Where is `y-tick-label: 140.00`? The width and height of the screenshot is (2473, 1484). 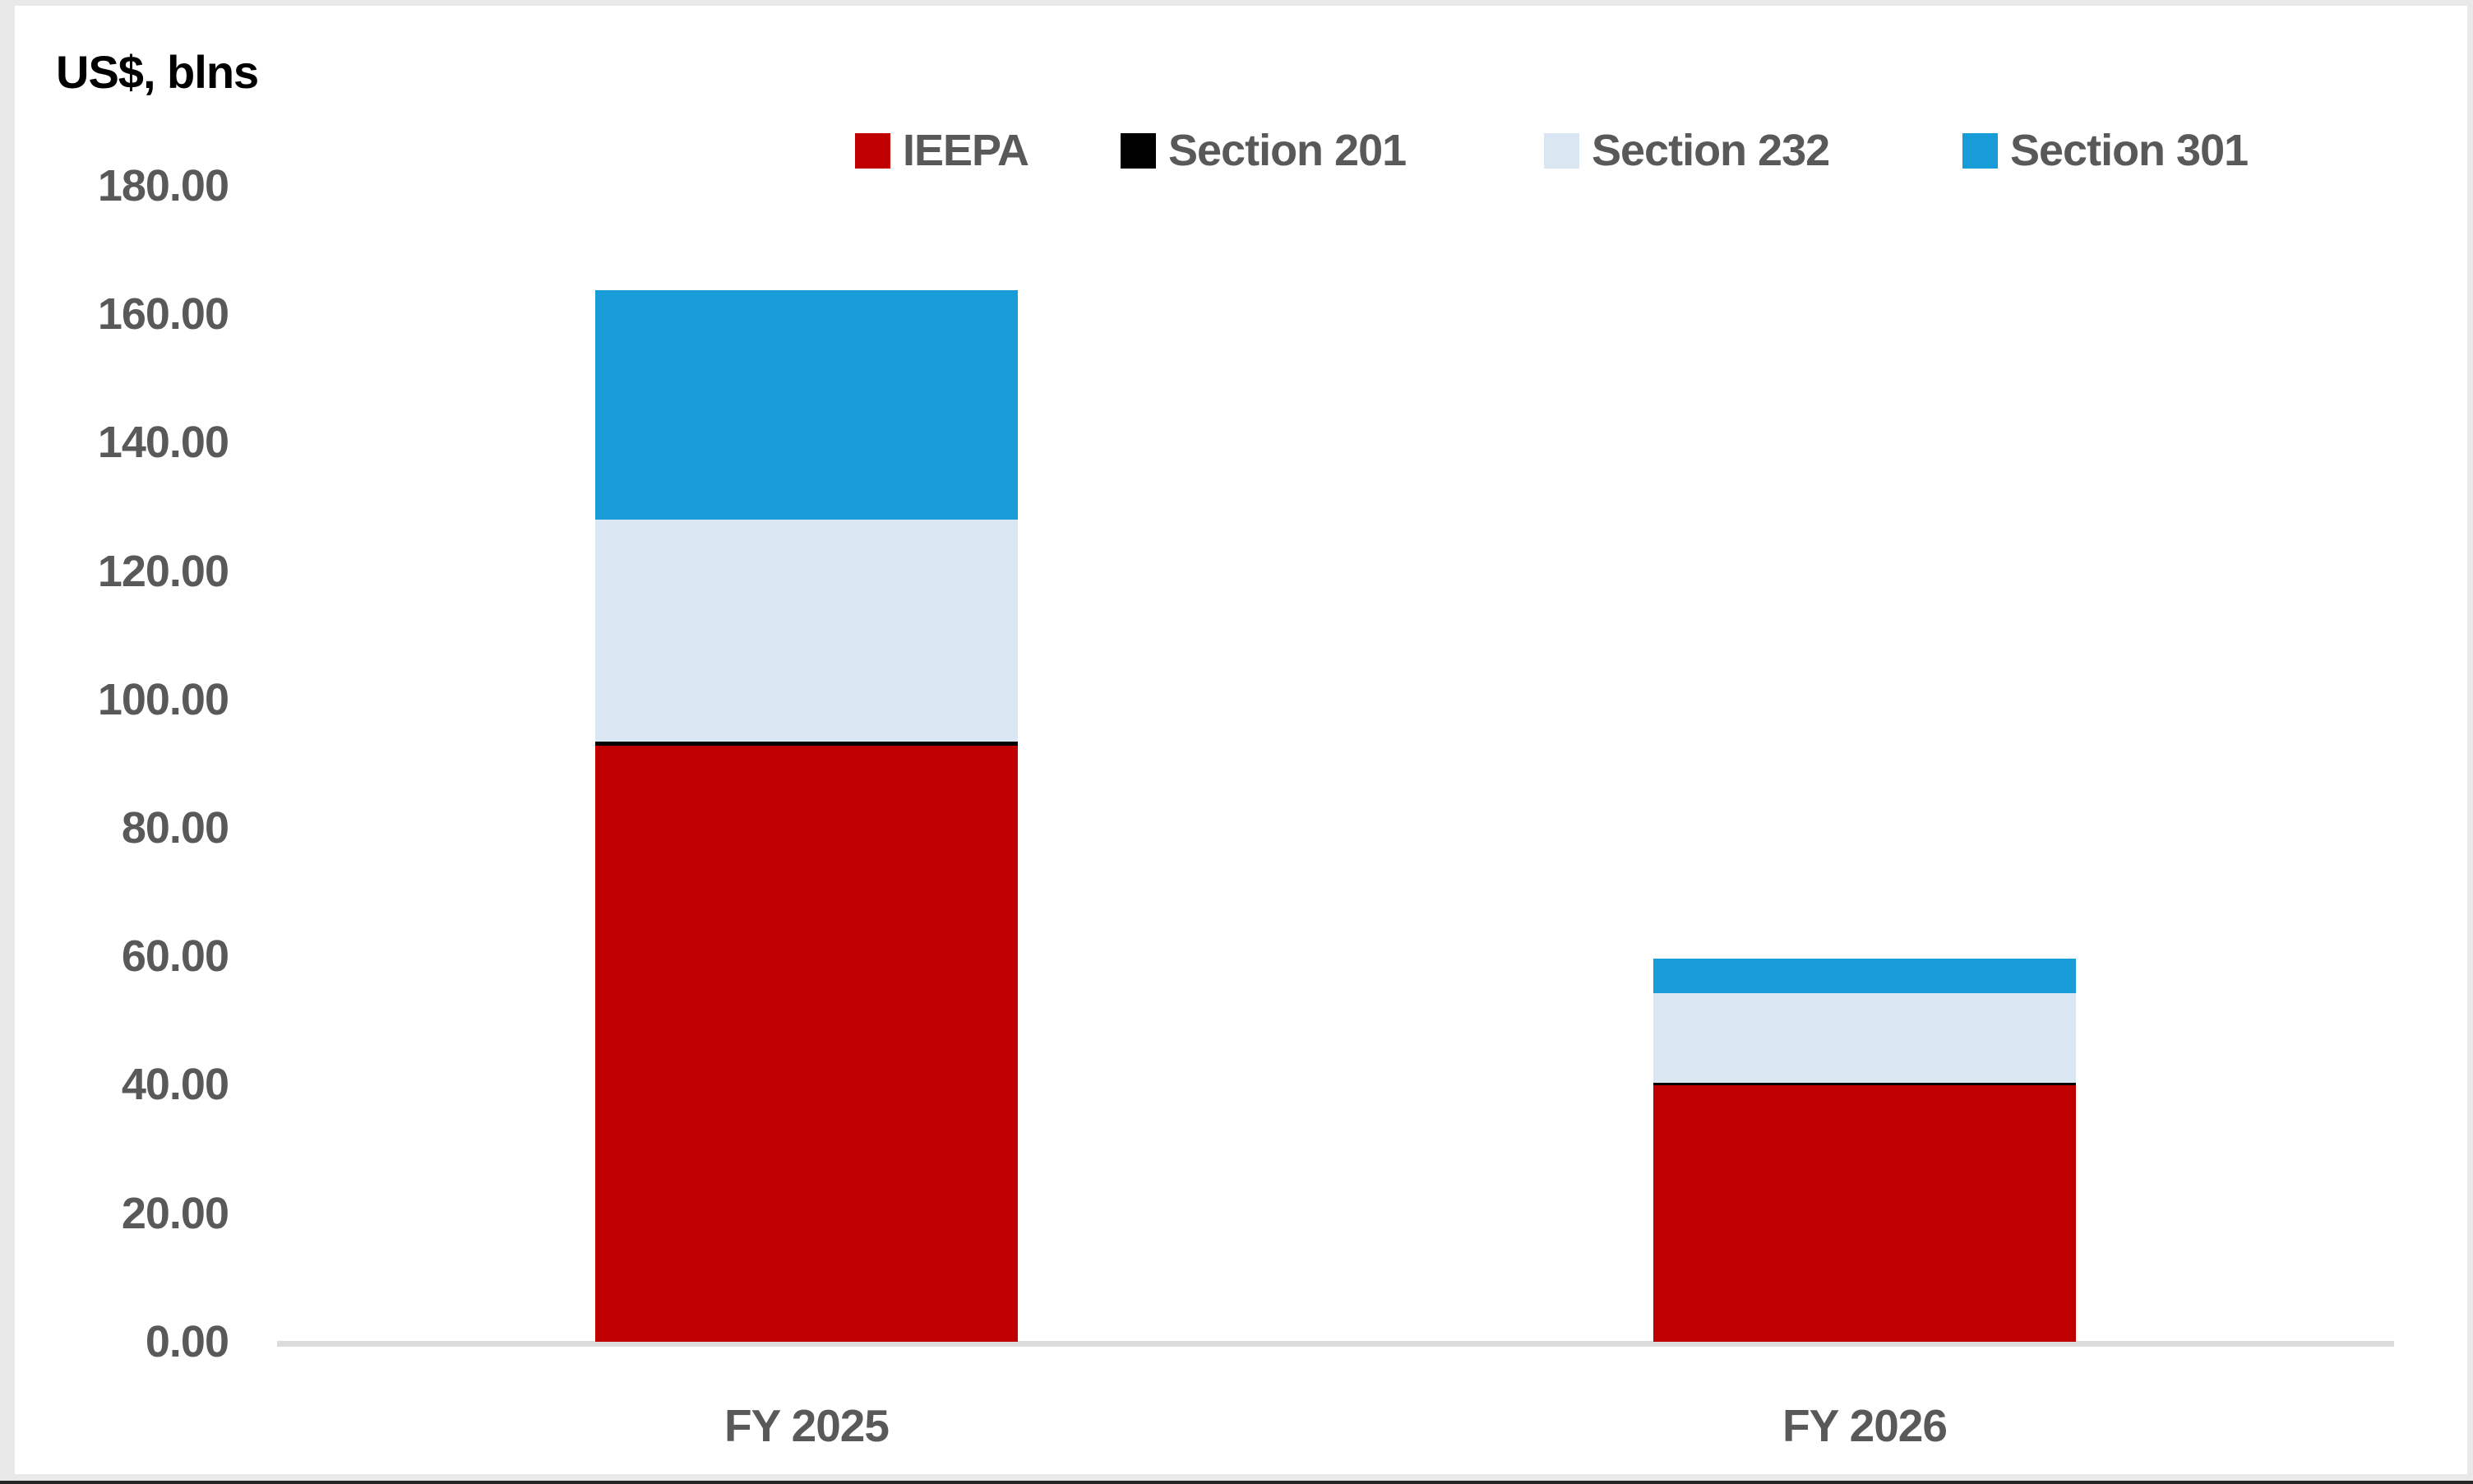
y-tick-label: 140.00 is located at coordinates (163, 443).